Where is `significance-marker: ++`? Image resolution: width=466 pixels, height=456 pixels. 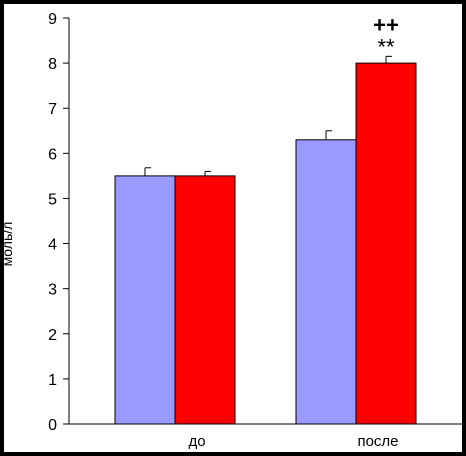
significance-marker: ++ is located at coordinates (386, 24).